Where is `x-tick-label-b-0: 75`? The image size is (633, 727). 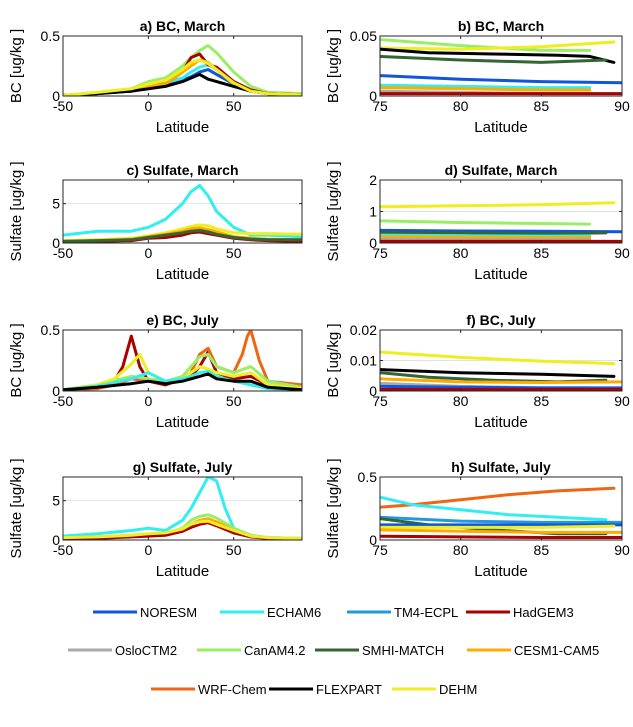 x-tick-label-b-0: 75 is located at coordinates (380, 106).